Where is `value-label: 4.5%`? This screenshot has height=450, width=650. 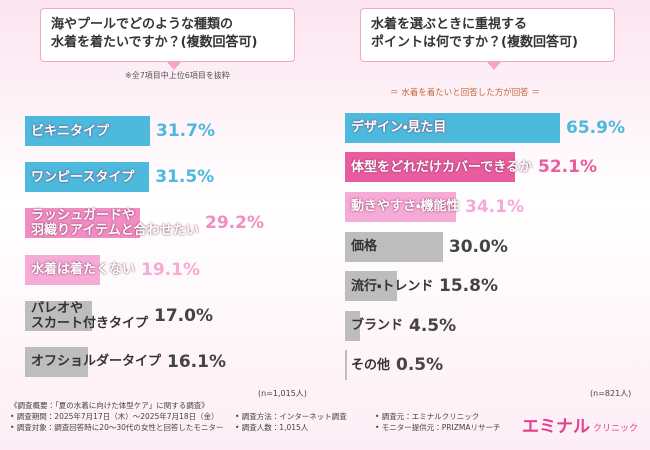 value-label: 4.5% is located at coordinates (433, 325).